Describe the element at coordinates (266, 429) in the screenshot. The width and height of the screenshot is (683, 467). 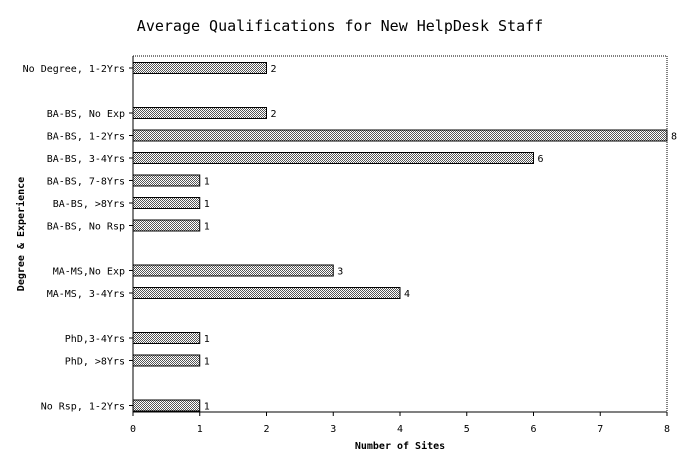
I see `x-tick-label: 2` at that location.